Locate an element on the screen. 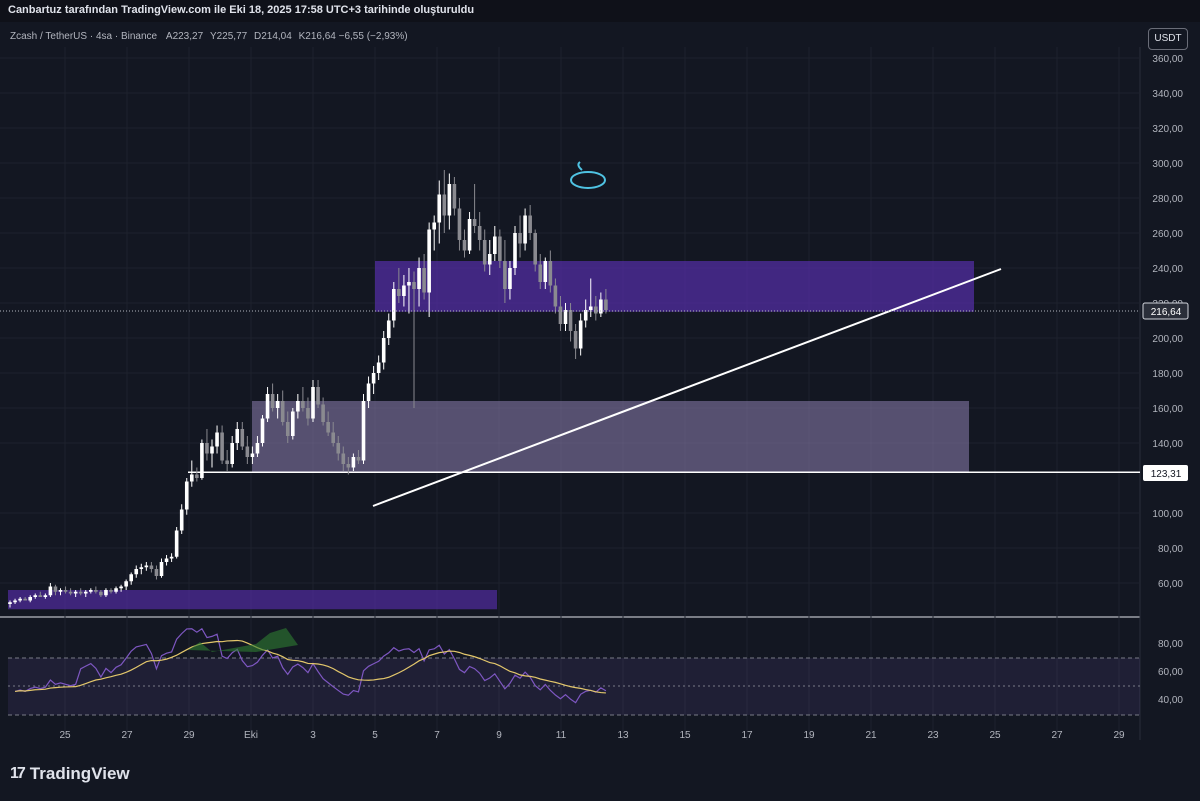  tradingview-logo-icon: 17 is located at coordinates (18, 773).